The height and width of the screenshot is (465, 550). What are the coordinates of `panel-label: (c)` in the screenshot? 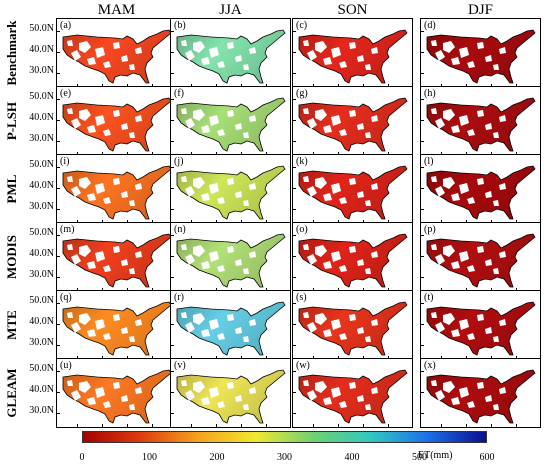 It's located at (302, 25).